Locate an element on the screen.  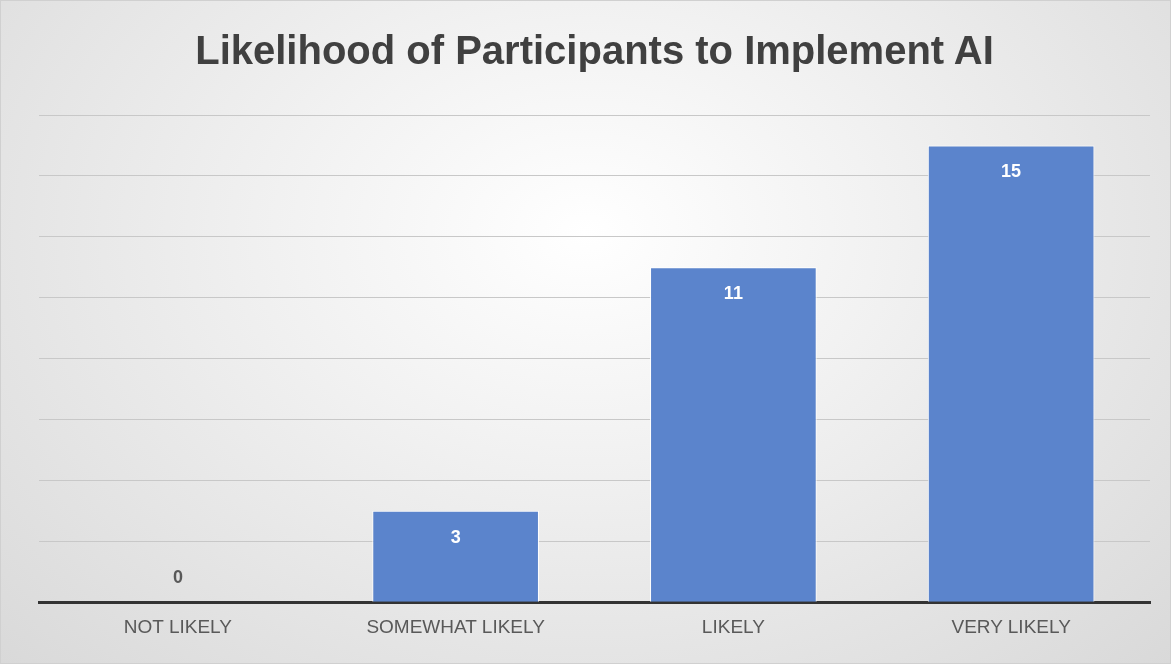
x-tick-label: LIKELY is located at coordinates (733, 626).